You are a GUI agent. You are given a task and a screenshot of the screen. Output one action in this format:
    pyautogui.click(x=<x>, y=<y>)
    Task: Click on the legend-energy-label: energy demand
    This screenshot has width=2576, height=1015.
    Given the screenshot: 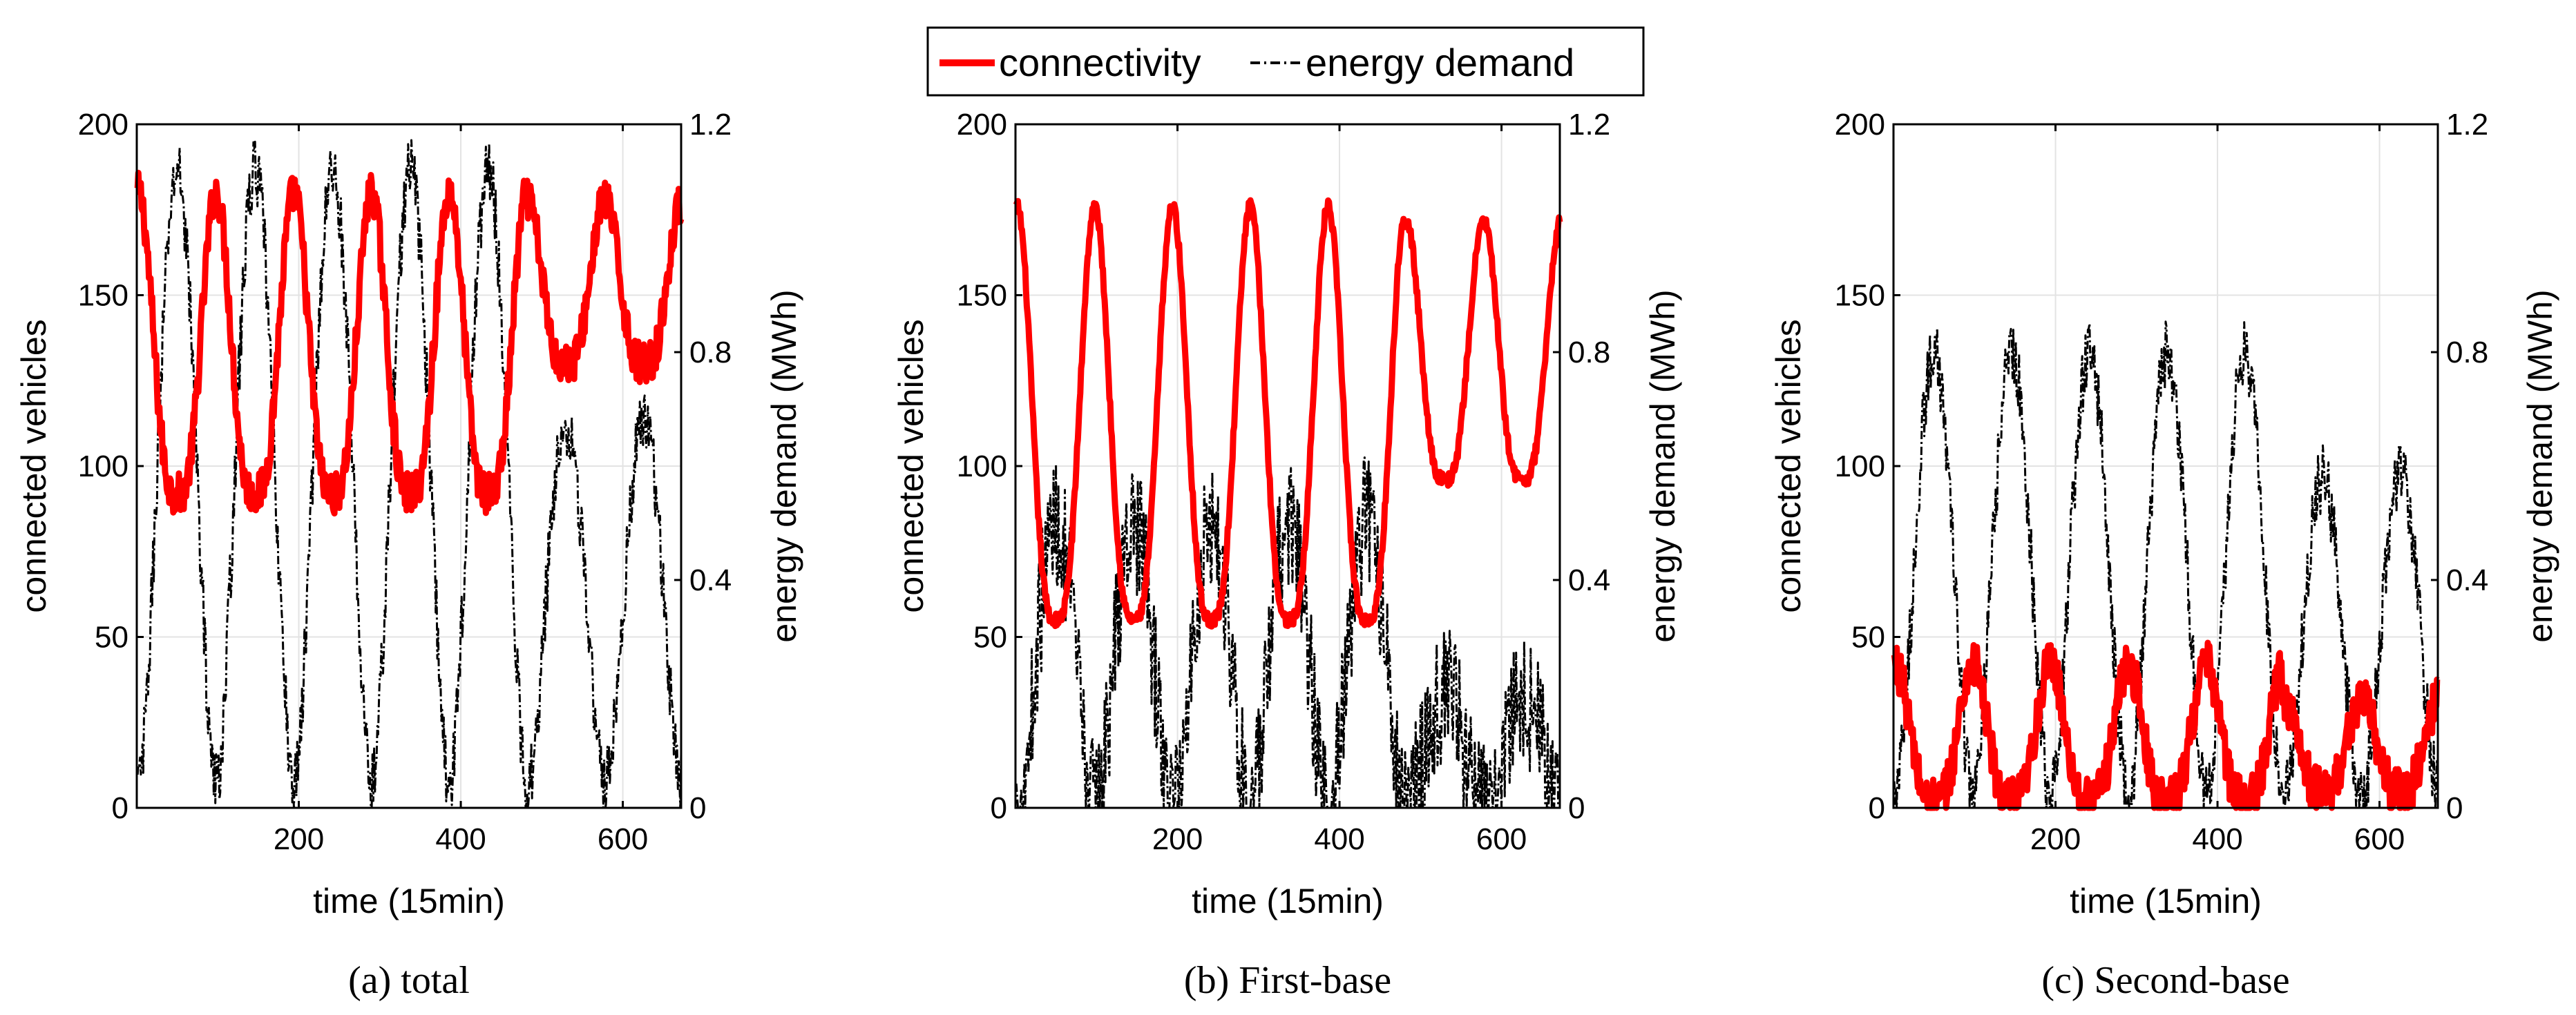 What is the action you would take?
    pyautogui.click(x=1440, y=62)
    